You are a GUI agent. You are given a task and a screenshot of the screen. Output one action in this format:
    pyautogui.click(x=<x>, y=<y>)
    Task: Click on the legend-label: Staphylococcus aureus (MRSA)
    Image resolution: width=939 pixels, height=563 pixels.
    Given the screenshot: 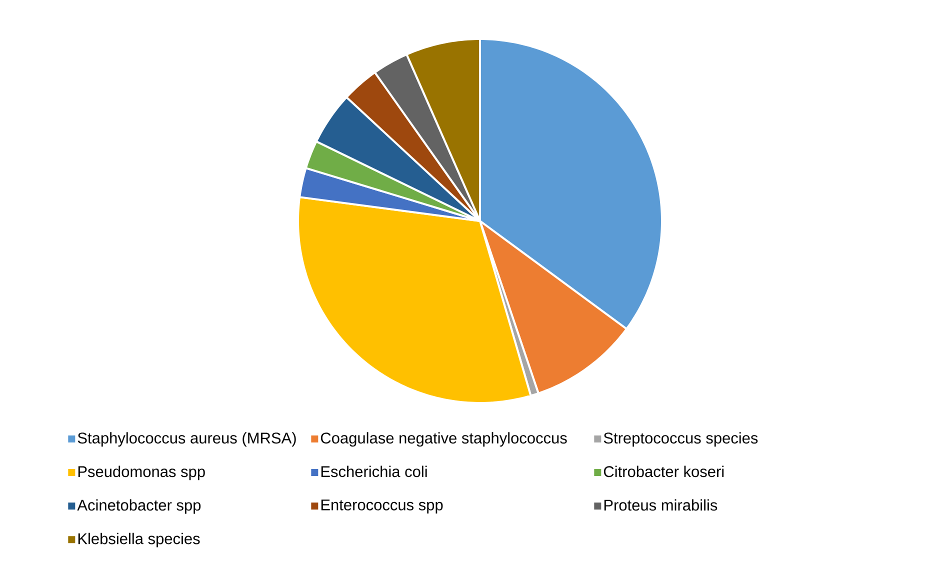 What is the action you would take?
    pyautogui.click(x=187, y=439)
    